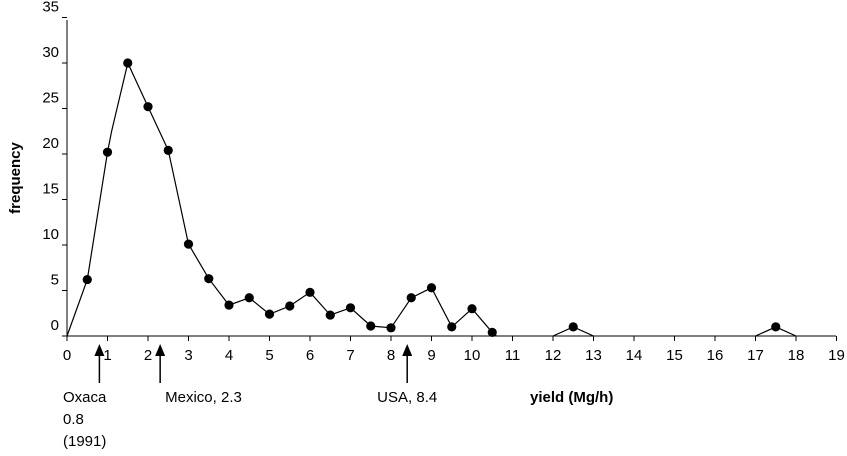 Image resolution: width=847 pixels, height=456 pixels. What do you see at coordinates (15, 178) in the screenshot?
I see `y-axis-title: frequency` at bounding box center [15, 178].